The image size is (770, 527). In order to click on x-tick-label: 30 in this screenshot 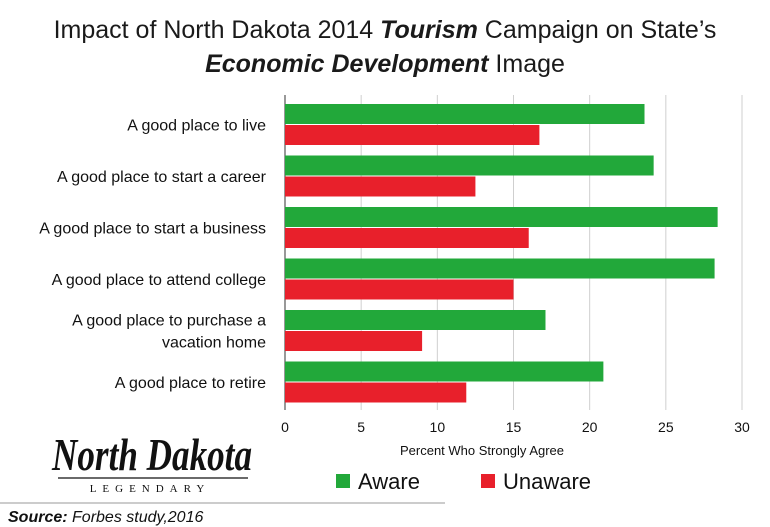, I will do `click(742, 427)`.